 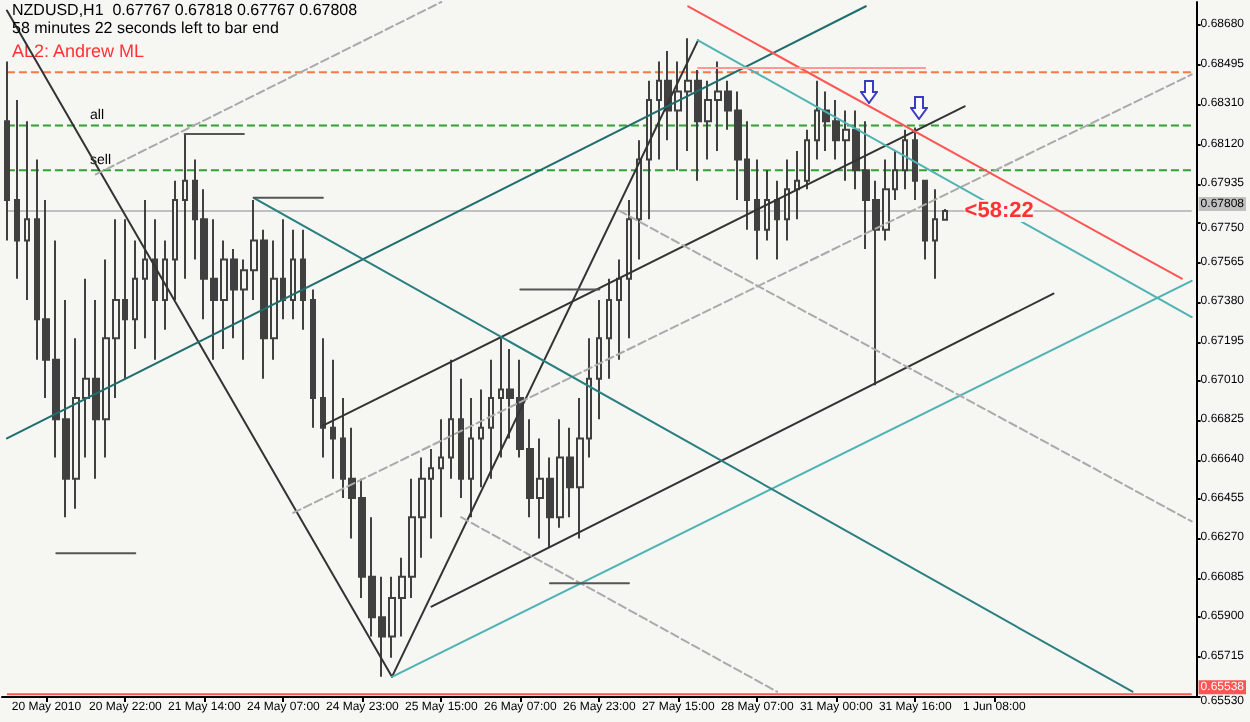 What do you see at coordinates (185, 10) in the screenshot?
I see `chart-title: NZDUSD,H1 0.67767 0.67818 0.67767 0.67808` at bounding box center [185, 10].